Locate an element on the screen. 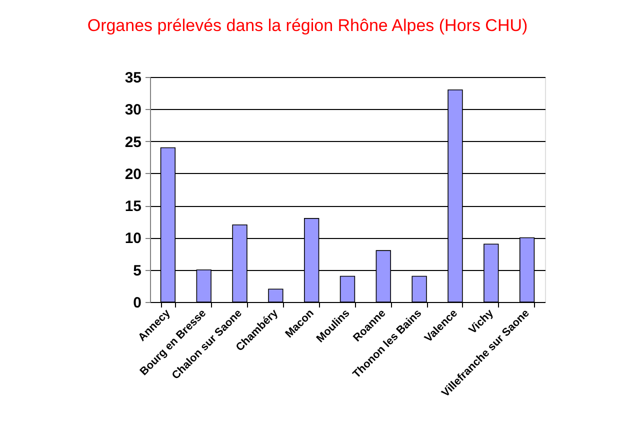 The width and height of the screenshot is (624, 446). chart-title: Organes prélevés dans la région Rhône Alpes (Hors CHU) is located at coordinates (307, 25).